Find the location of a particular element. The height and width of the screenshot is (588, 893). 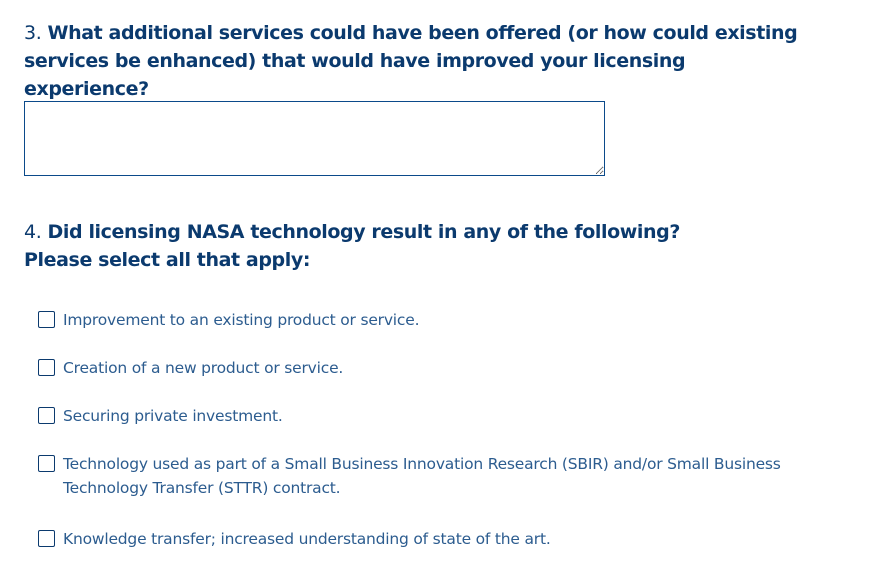

option-private-investment: Securing private investment. is located at coordinates (160, 416).